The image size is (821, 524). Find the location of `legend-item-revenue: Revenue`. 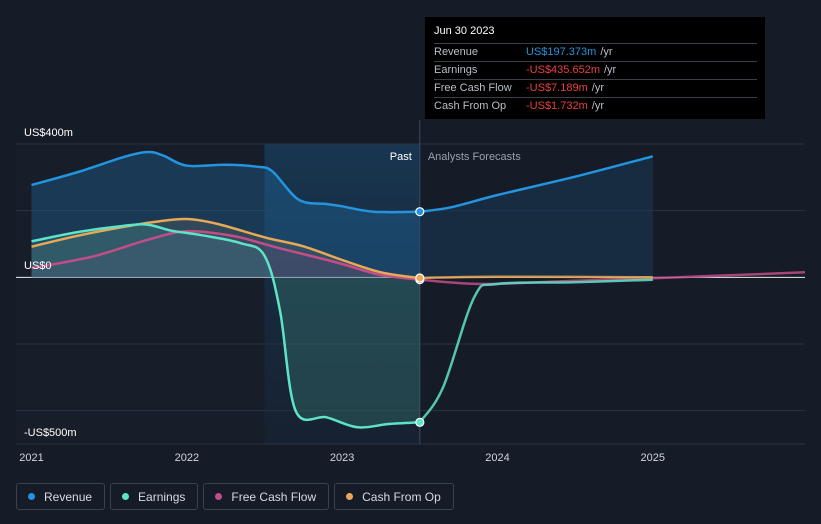

legend-item-revenue: Revenue is located at coordinates (61, 496).